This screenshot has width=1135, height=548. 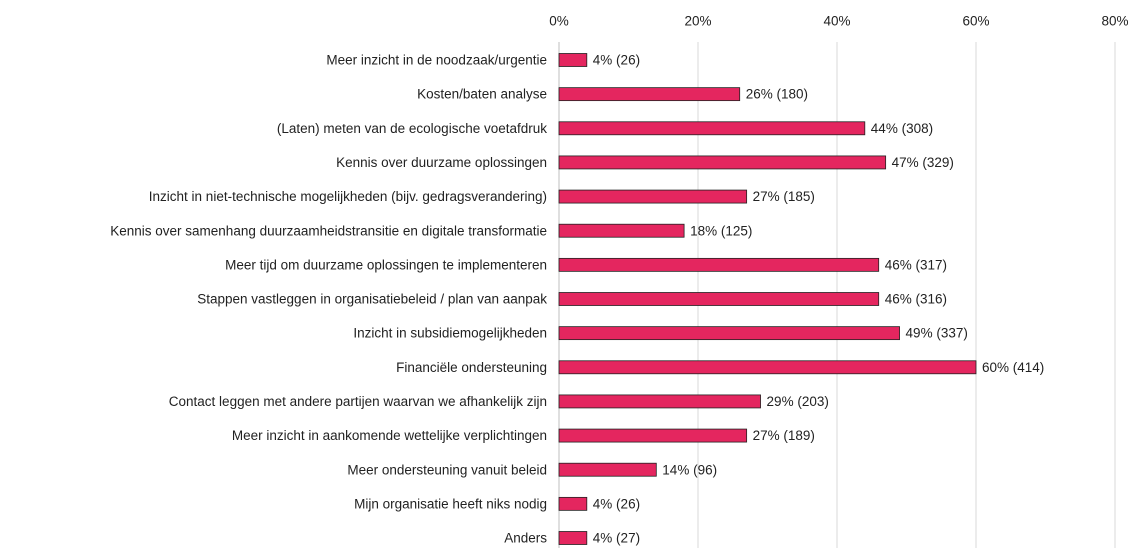 I want to click on value-label: 14% (96), so click(x=689, y=469).